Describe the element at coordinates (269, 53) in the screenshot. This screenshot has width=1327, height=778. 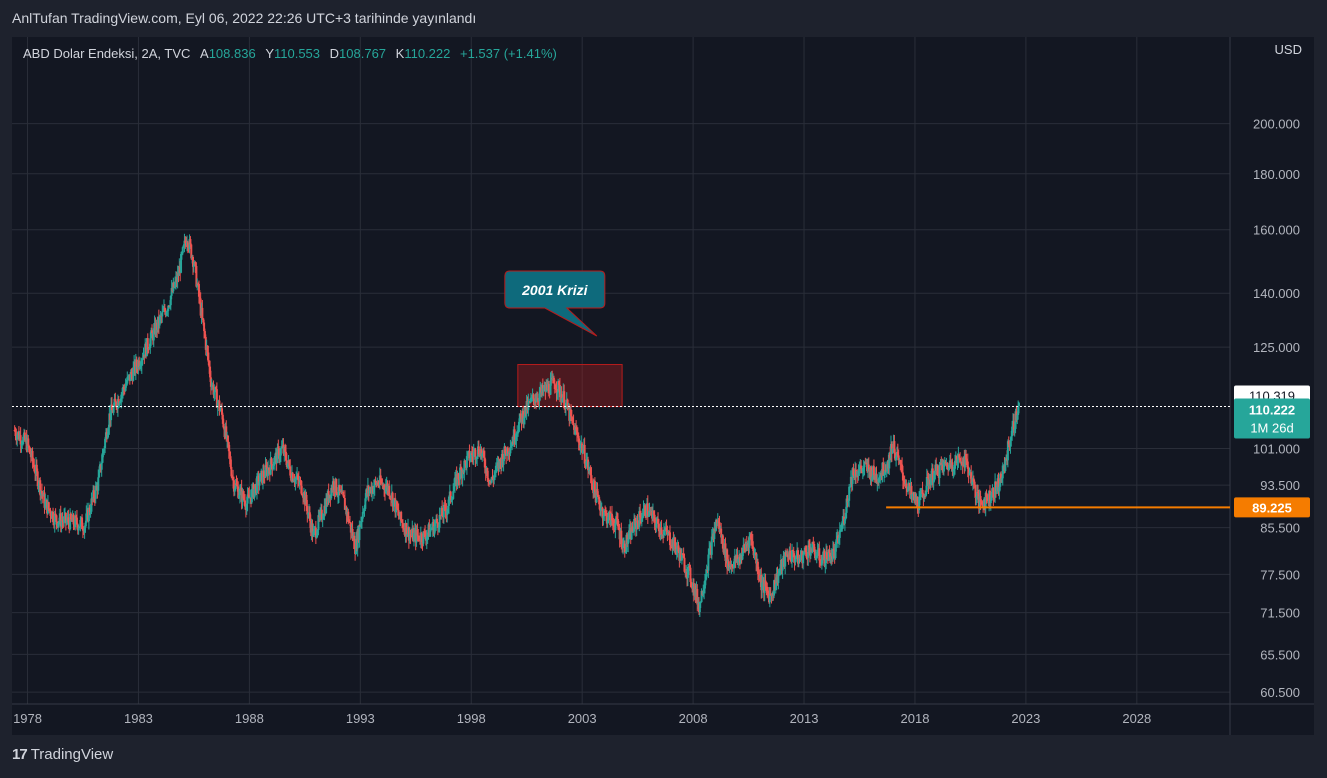
I see `high-label: Y` at that location.